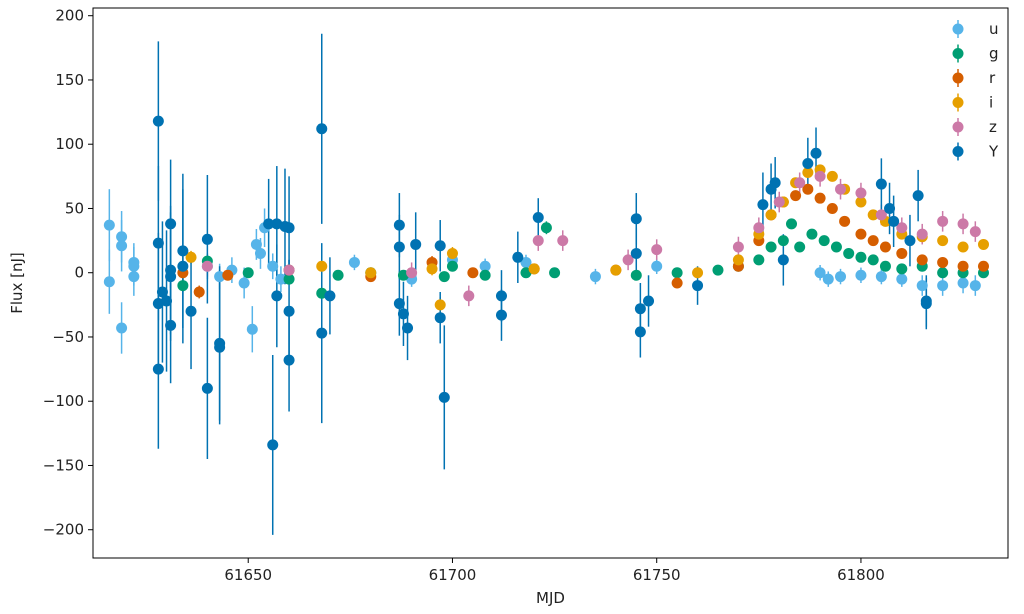  Describe the element at coordinates (657, 575) in the screenshot. I see `x-tick-label-2: 61750` at that location.